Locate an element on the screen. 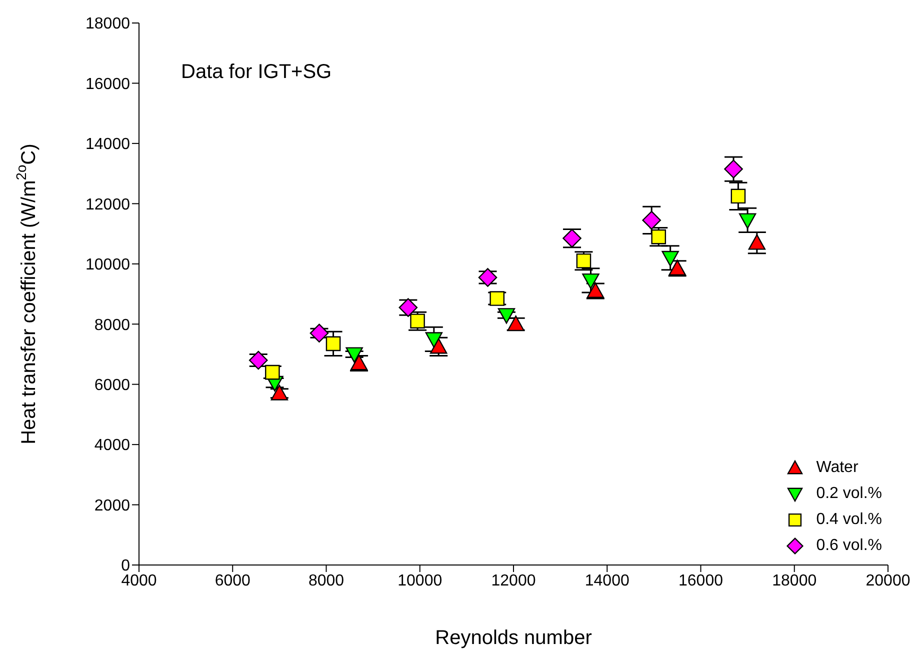 This screenshot has height=652, width=918. x-tick-label: 12000 is located at coordinates (513, 581).